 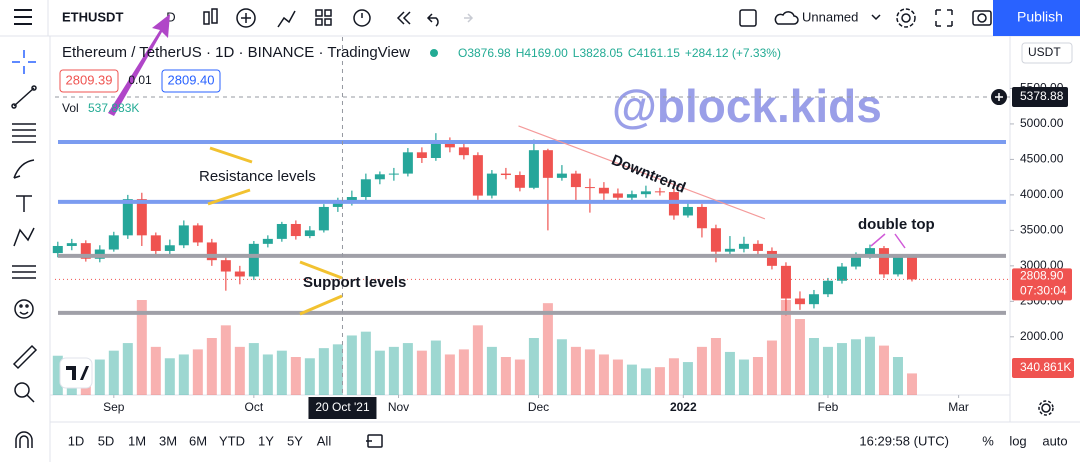 I want to click on countdown-label: 07:30:04, so click(x=1043, y=291).